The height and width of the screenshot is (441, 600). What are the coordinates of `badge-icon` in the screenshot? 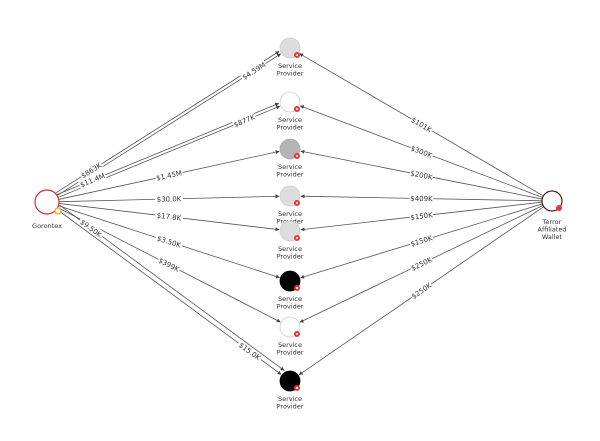 It's located at (58, 211).